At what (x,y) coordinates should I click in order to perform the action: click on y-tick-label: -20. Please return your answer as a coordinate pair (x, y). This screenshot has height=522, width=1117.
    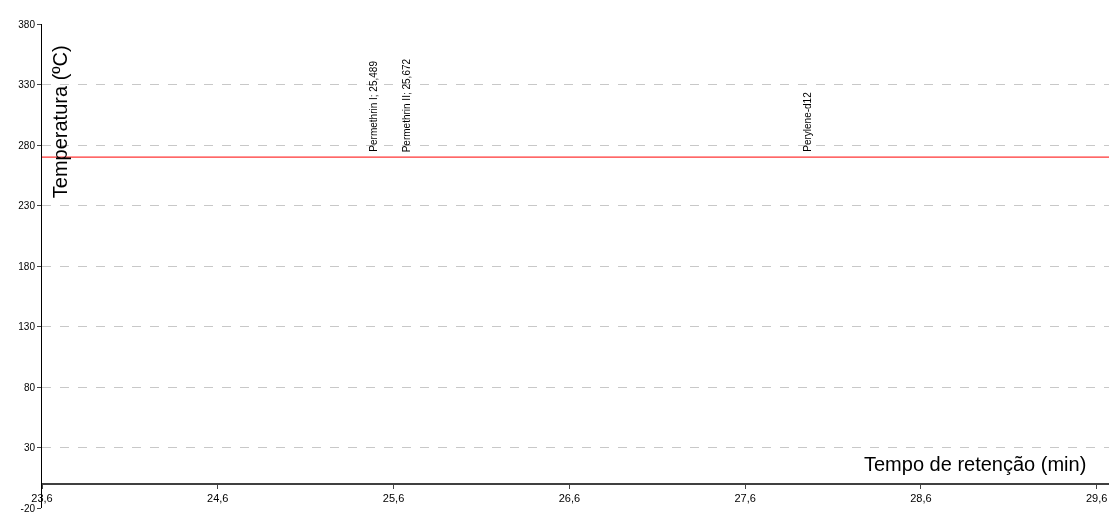
    Looking at the image, I should click on (28, 508).